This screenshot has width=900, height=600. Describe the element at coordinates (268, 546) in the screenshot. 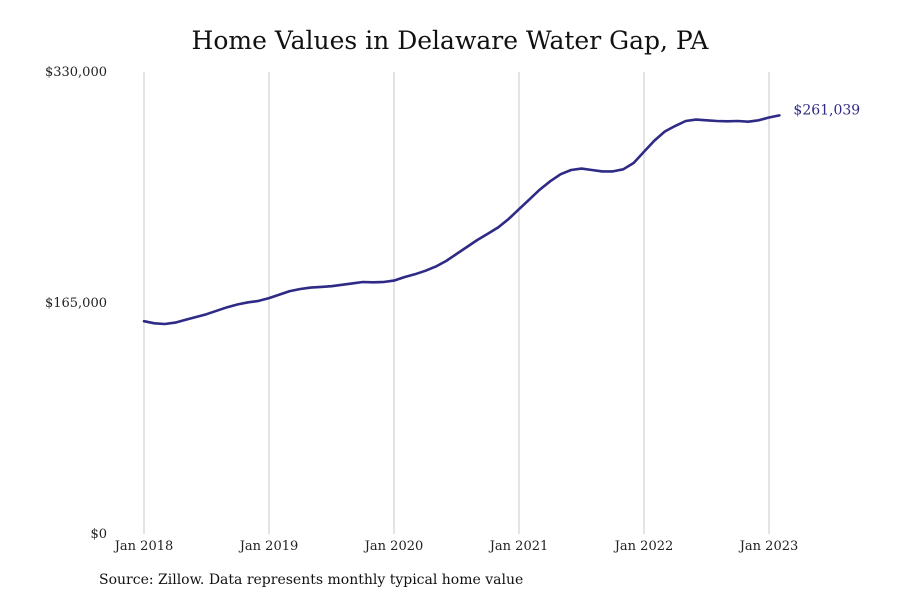

I see `x-tick-label: Jan 2019` at that location.